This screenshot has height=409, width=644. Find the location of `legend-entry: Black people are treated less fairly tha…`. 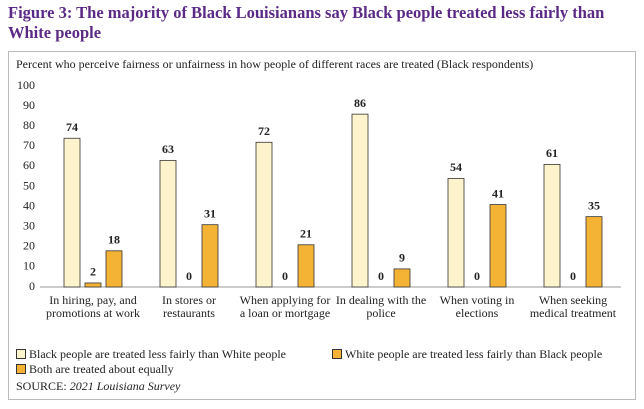

legend-entry: Black people are treated less fairly tha… is located at coordinates (151, 354).